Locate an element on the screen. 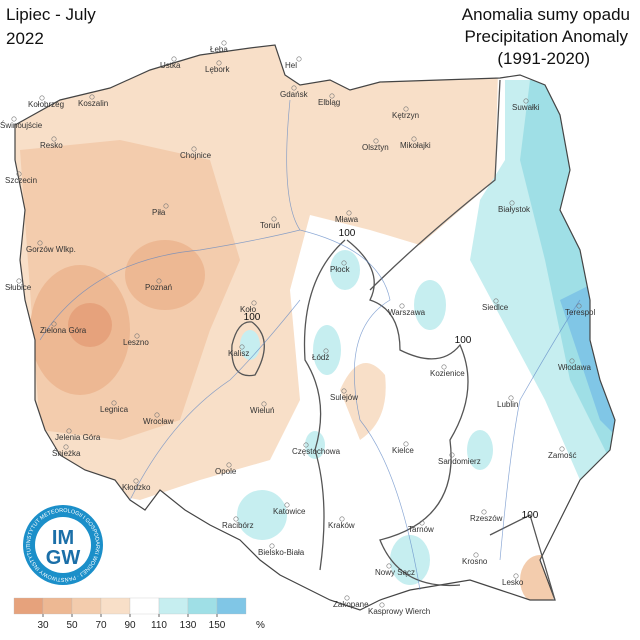  city-label: Gdańsk is located at coordinates (294, 94).